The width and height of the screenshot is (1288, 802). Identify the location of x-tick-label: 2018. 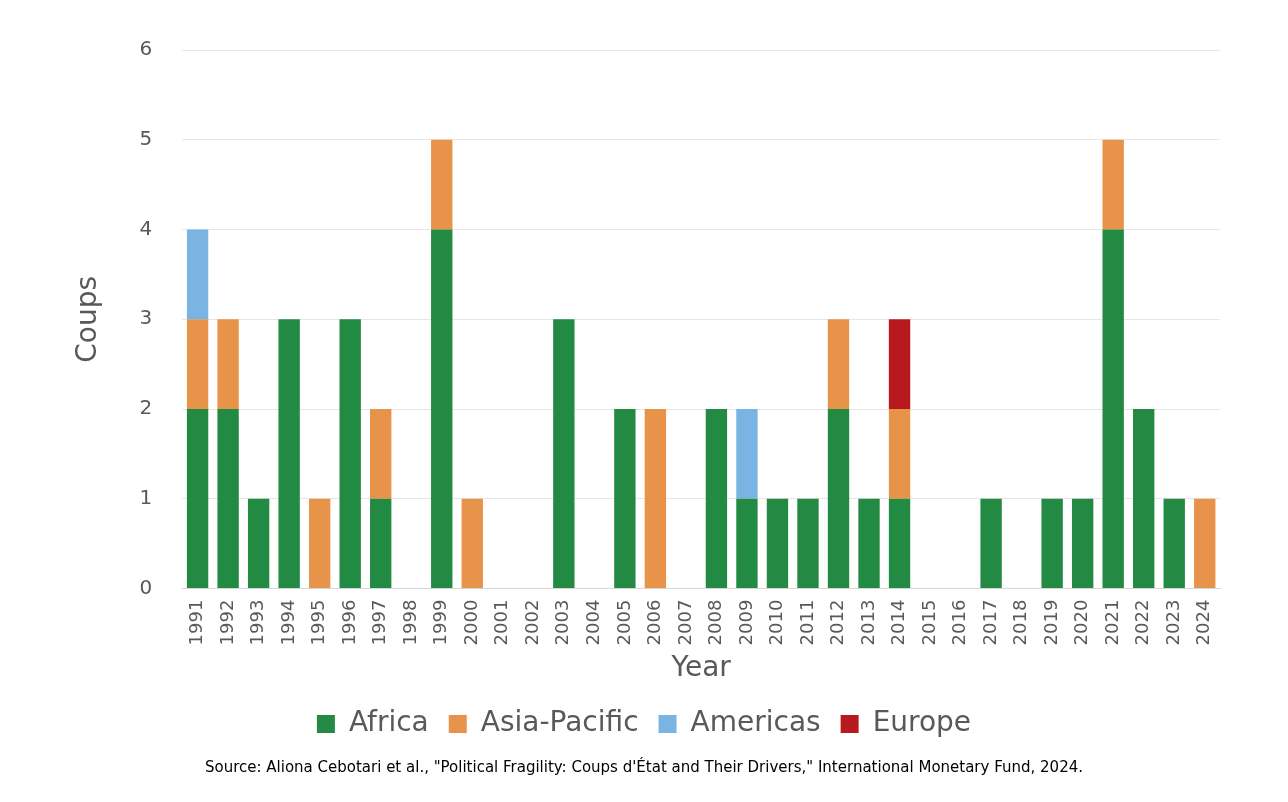
(1020, 622).